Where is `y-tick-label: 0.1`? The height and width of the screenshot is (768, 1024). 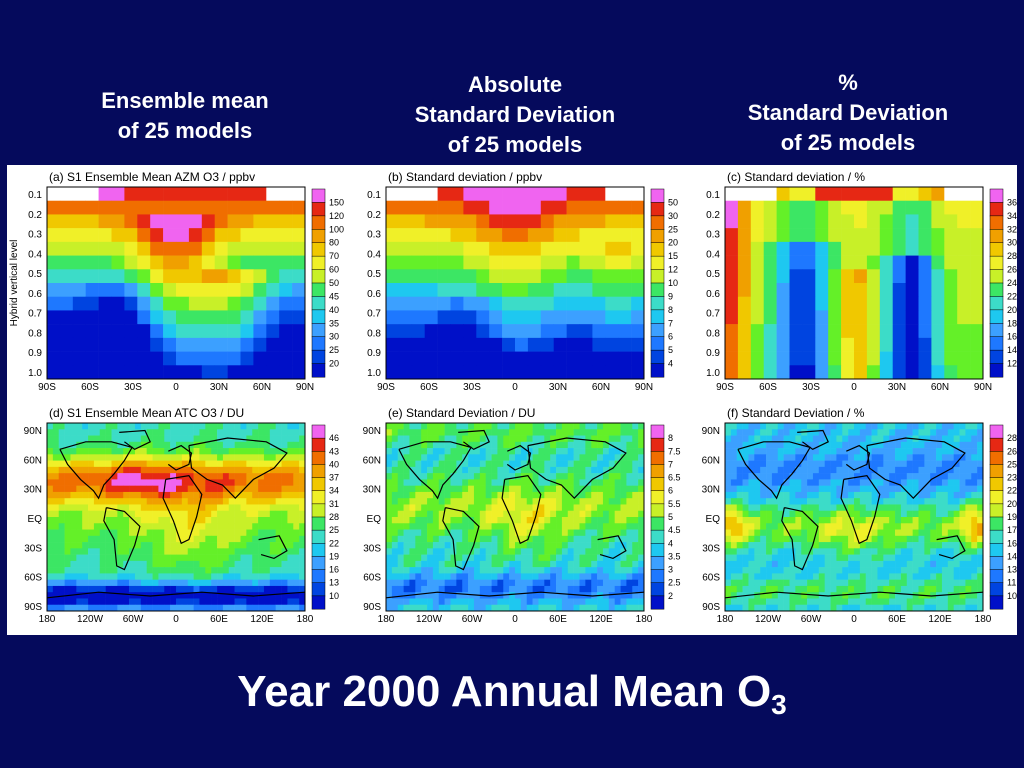 y-tick-label: 0.1 is located at coordinates (374, 195).